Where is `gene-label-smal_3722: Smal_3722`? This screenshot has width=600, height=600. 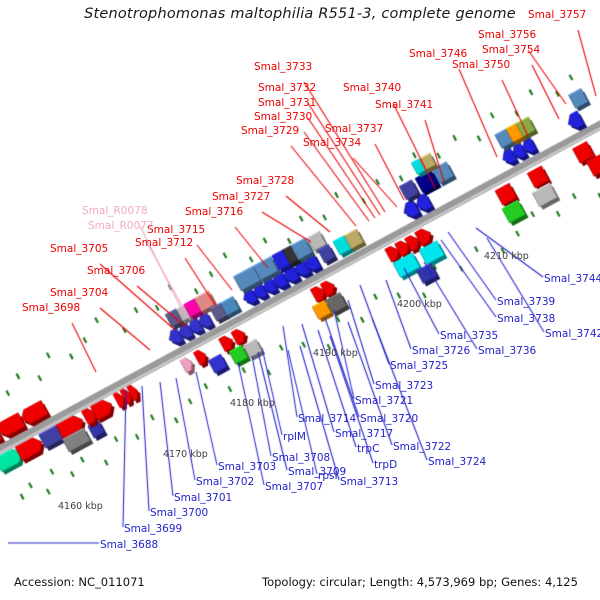
gene-label-smal_3722: Smal_3722 is located at coordinates (422, 447).